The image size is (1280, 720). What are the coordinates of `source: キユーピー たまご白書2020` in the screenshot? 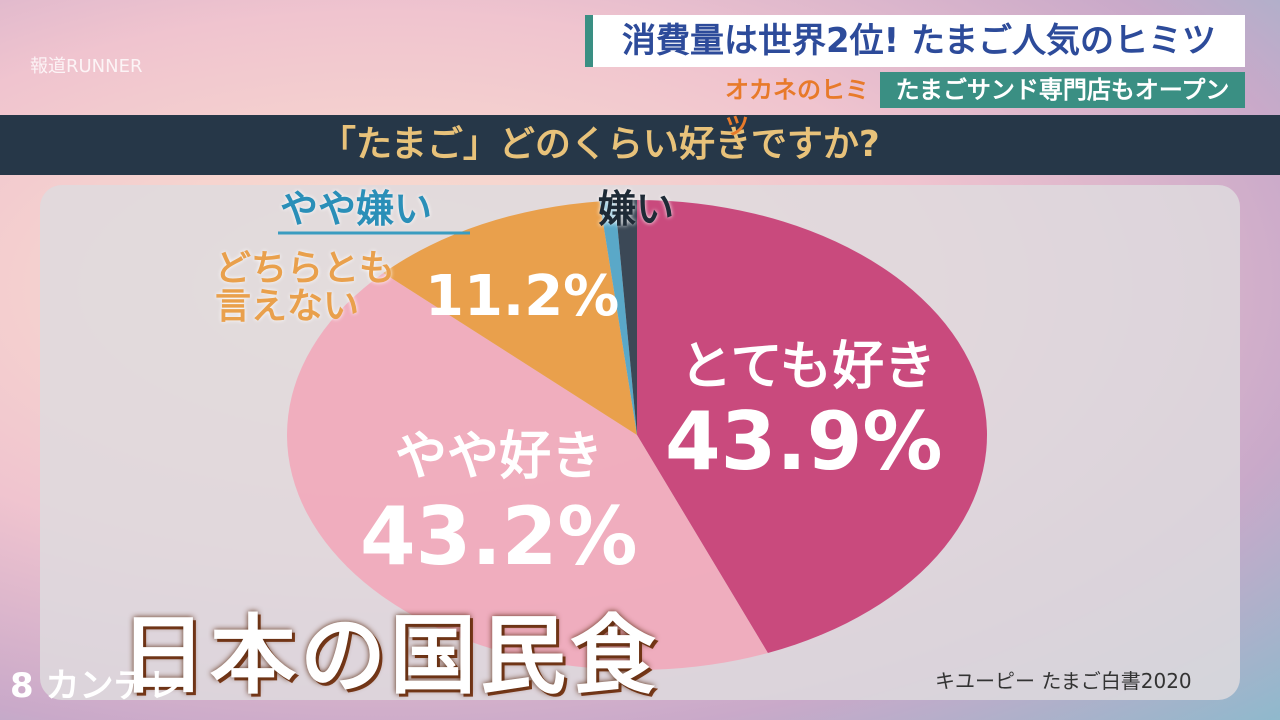 It's located at (1063, 681).